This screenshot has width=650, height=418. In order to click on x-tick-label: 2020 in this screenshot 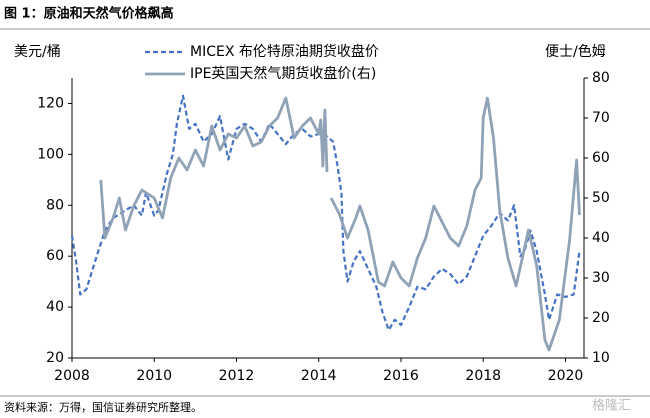, I will do `click(566, 376)`.